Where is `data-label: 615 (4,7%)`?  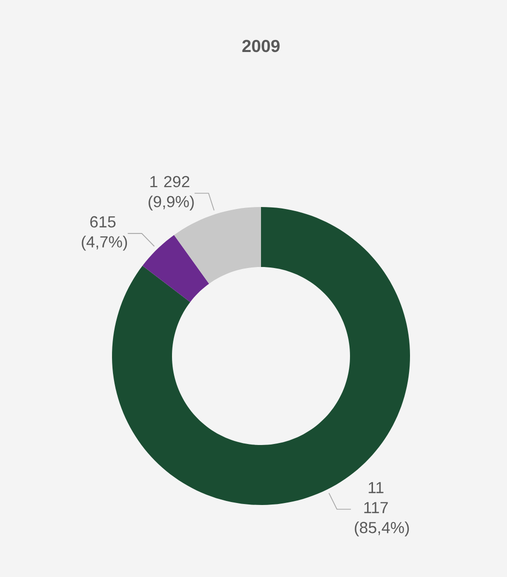
data-label: 615 (4,7%) is located at coordinates (104, 233).